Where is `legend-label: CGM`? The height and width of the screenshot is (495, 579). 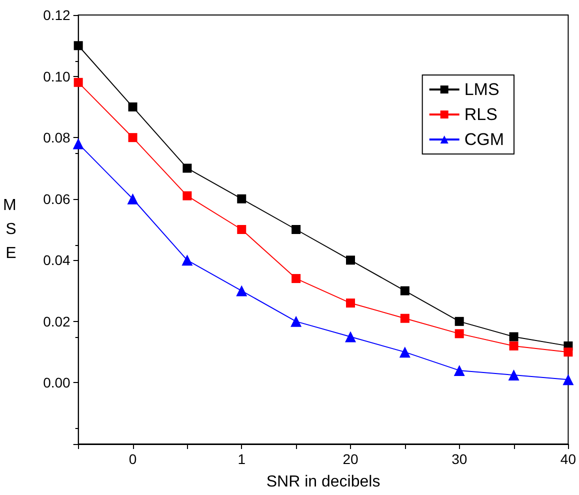
legend-label: CGM is located at coordinates (484, 139).